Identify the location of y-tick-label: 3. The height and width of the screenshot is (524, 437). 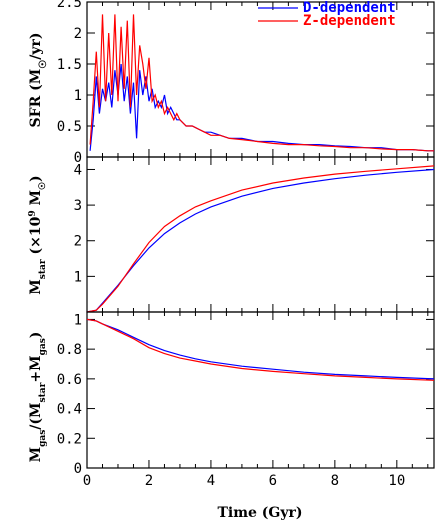
(78, 206).